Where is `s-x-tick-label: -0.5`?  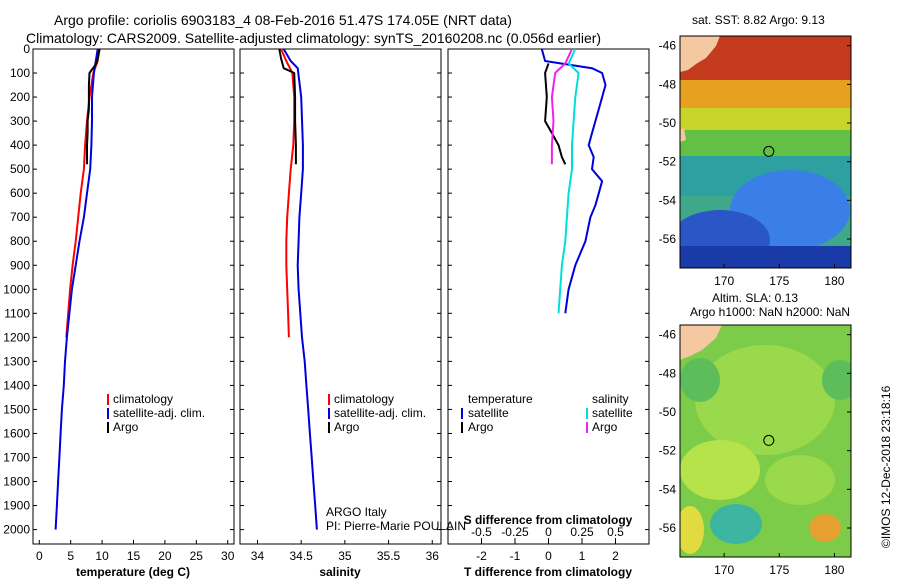 s-x-tick-label: -0.5 is located at coordinates (481, 532).